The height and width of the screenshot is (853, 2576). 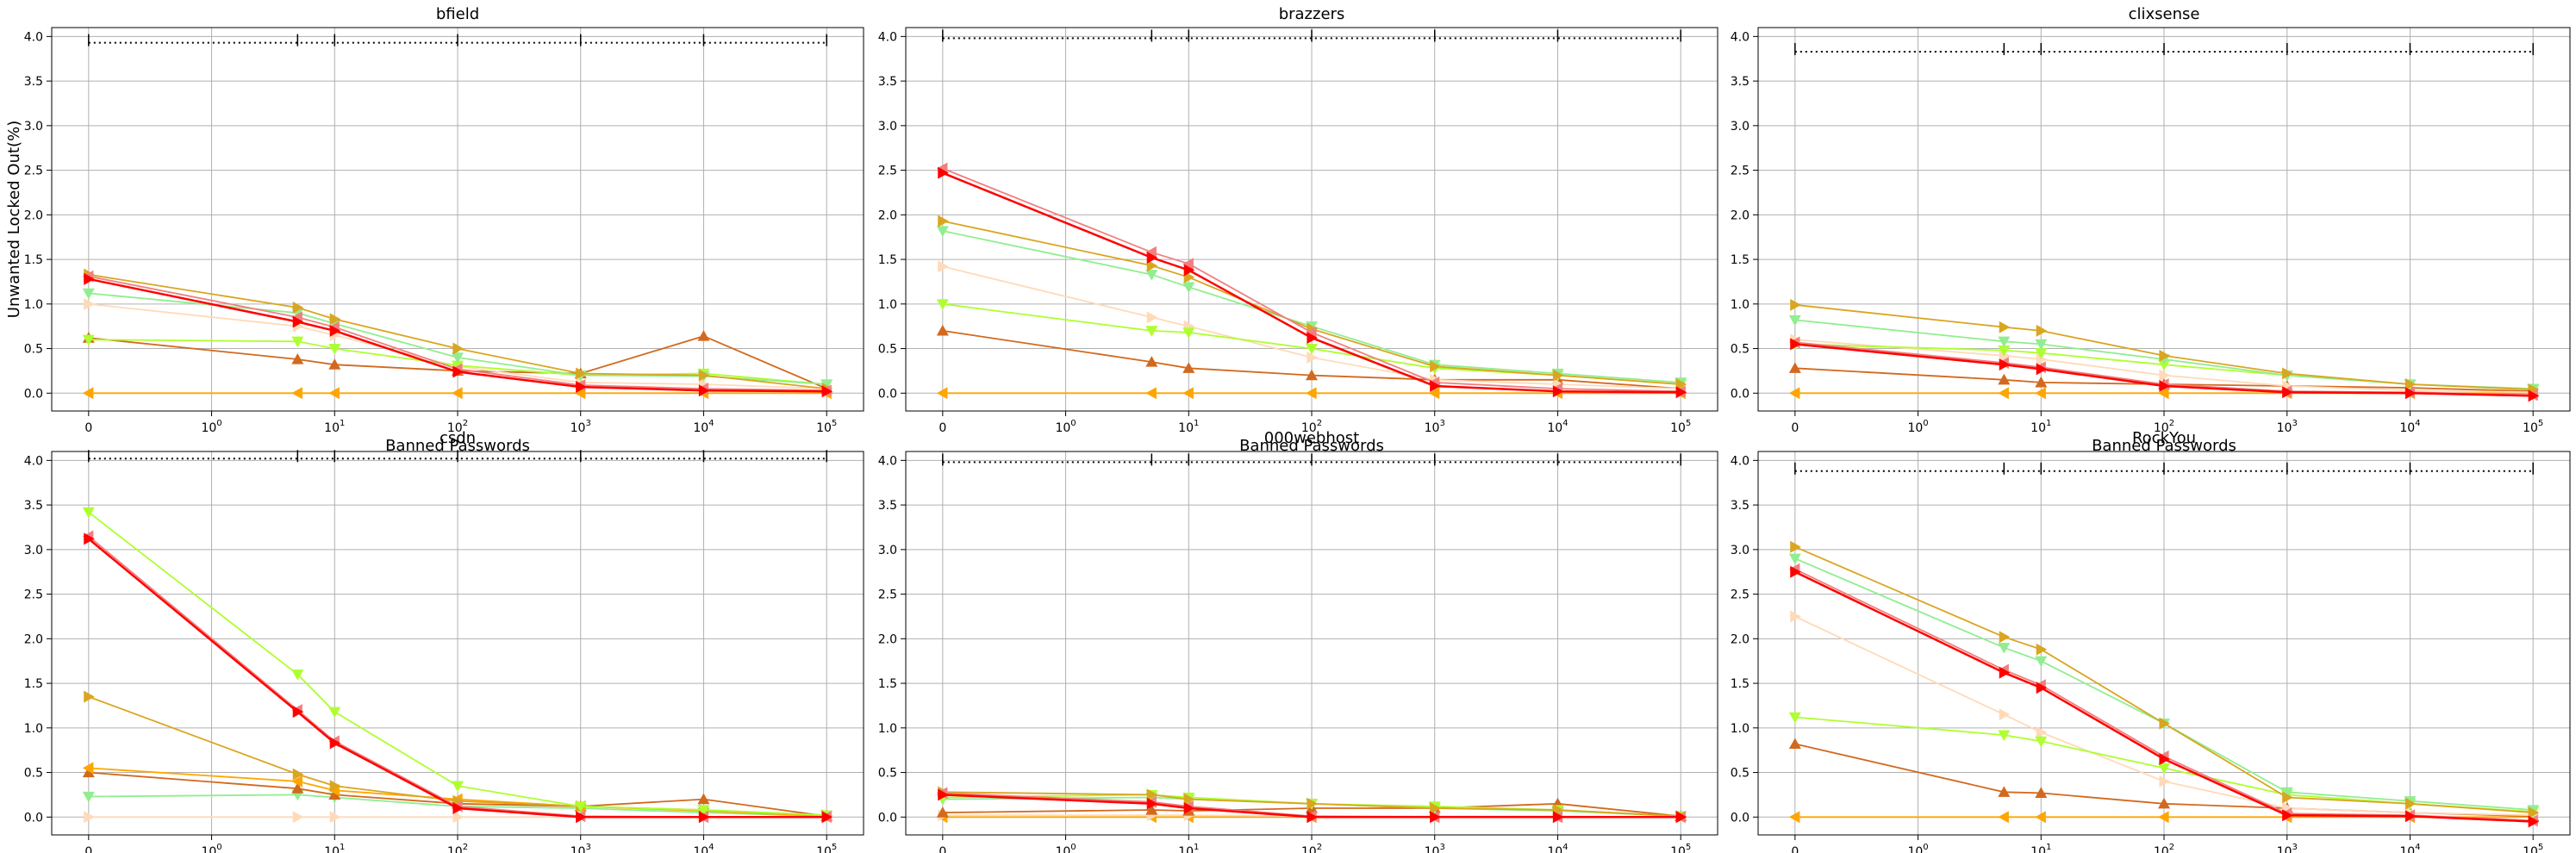 I want to click on subplot-title: csdn, so click(x=458, y=438).